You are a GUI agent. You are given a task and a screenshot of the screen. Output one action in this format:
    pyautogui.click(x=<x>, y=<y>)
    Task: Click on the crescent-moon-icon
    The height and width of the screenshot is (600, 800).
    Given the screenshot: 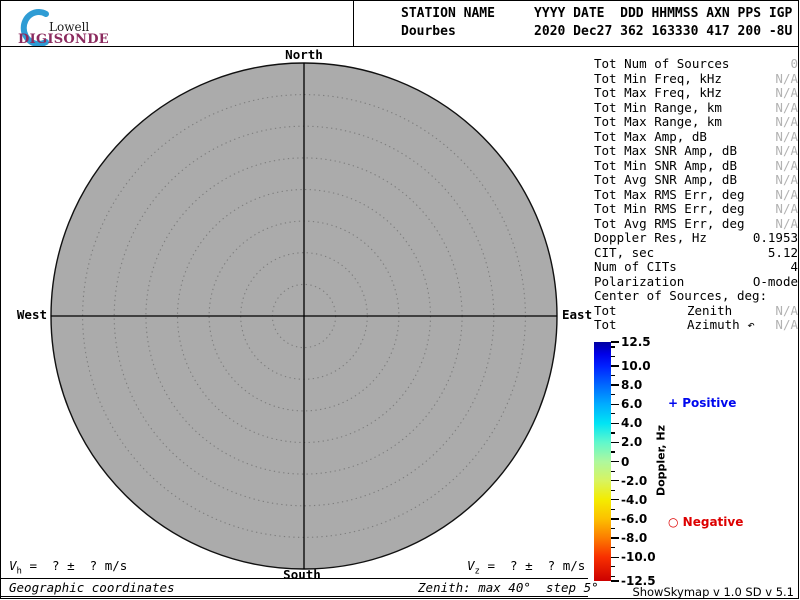 What is the action you would take?
    pyautogui.click(x=34, y=28)
    